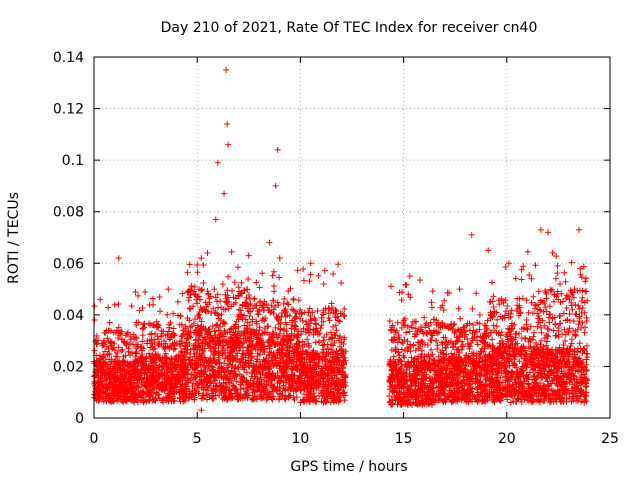 The height and width of the screenshot is (480, 640). What do you see at coordinates (94, 439) in the screenshot?
I see `x-tick-label: 0` at bounding box center [94, 439].